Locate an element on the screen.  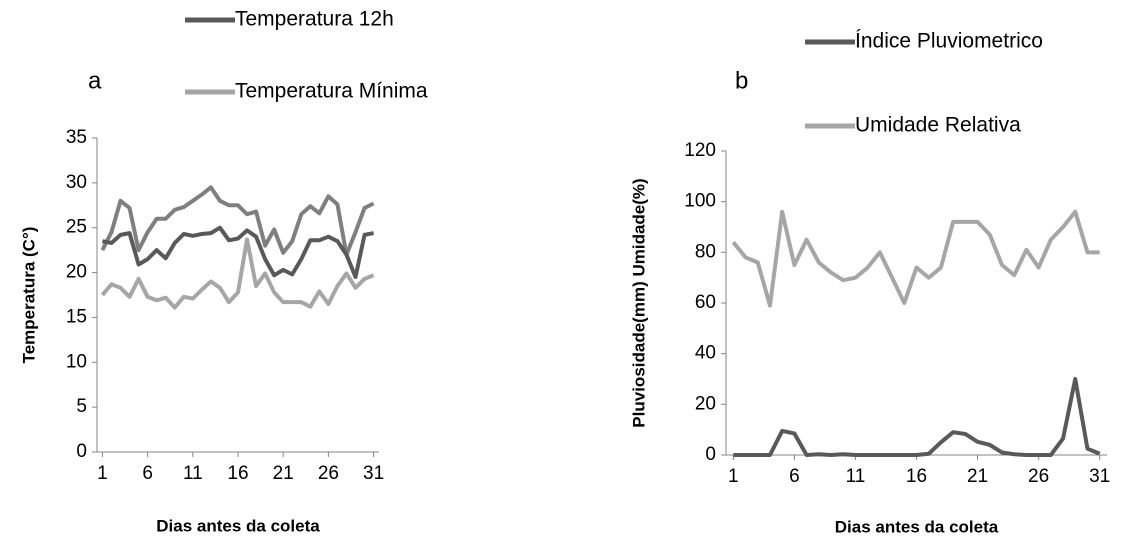
y-axis-label: Pluviosidade(mm) Umidade(%) is located at coordinates (638, 302).